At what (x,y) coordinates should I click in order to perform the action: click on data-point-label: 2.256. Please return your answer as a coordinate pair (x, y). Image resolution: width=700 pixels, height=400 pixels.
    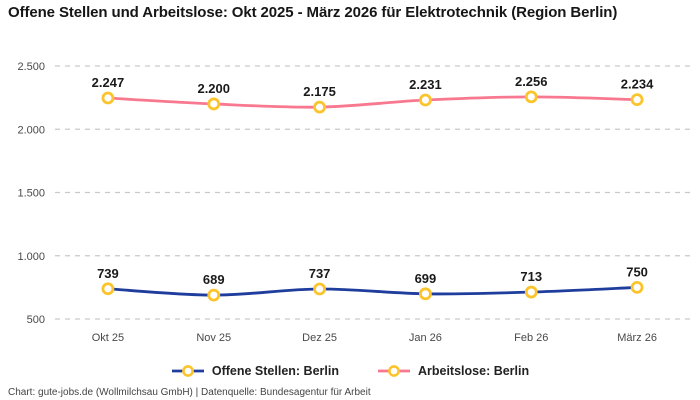
    Looking at the image, I should click on (531, 81).